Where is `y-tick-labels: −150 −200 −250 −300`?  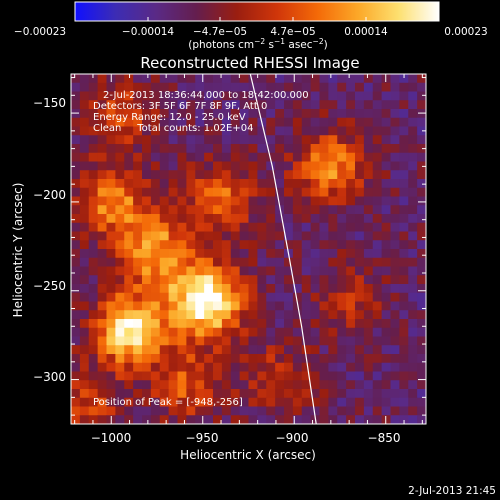
y-tick-labels: −150 −200 −250 −300 is located at coordinates (49, 240).